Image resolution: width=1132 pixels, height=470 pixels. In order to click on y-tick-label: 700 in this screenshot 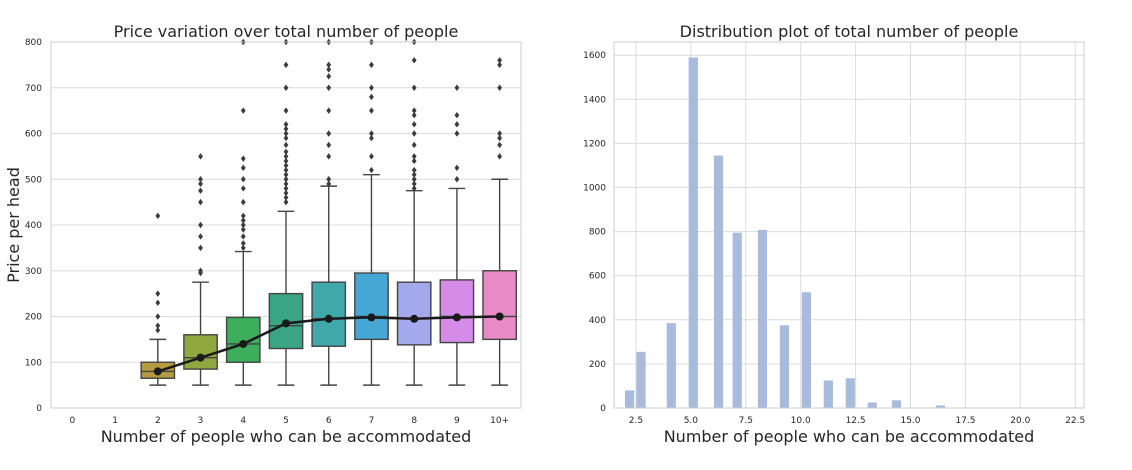, I will do `click(33, 89)`.